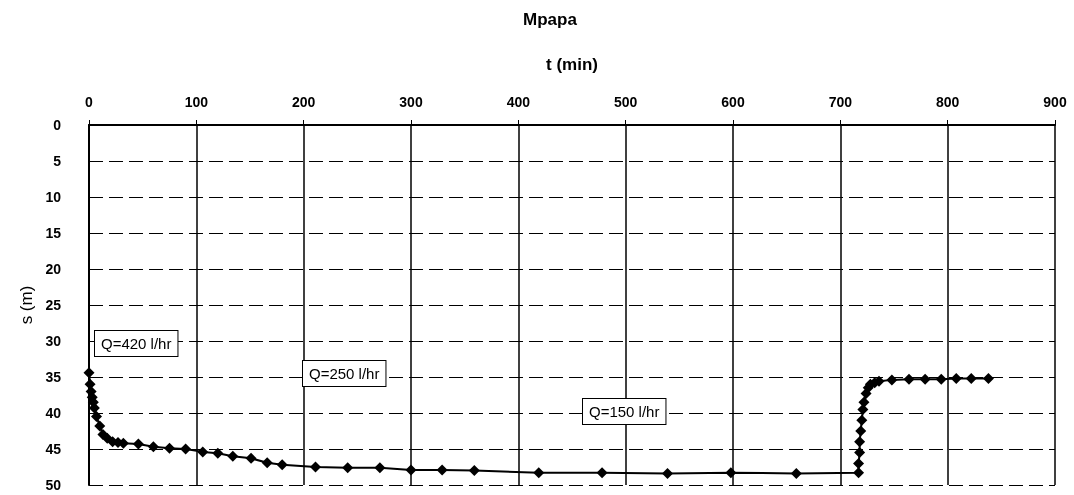 This screenshot has width=1074, height=495. What do you see at coordinates (136, 343) in the screenshot?
I see `annotation: Q=420 l/hr` at bounding box center [136, 343].